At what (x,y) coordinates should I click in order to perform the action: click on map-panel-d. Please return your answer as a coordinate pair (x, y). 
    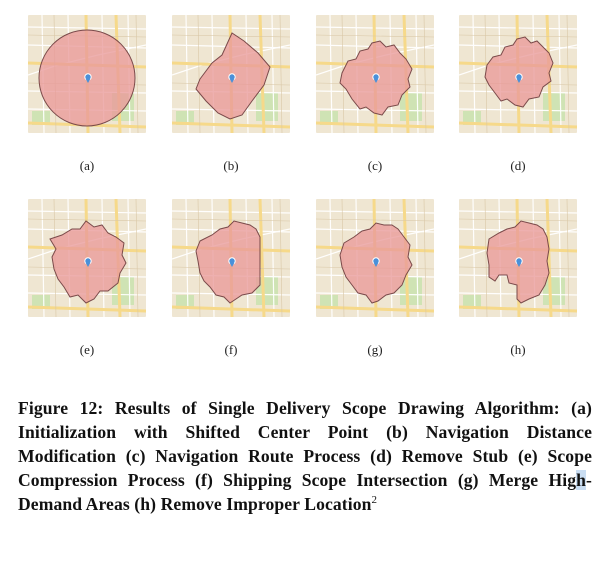
    Looking at the image, I should click on (518, 74).